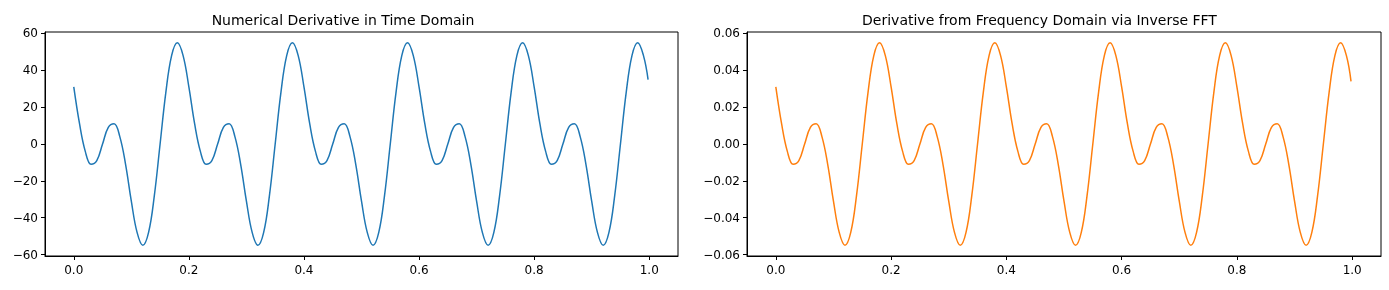  What do you see at coordinates (721, 217) in the screenshot?
I see `y-tick-label: −0.04` at bounding box center [721, 217].